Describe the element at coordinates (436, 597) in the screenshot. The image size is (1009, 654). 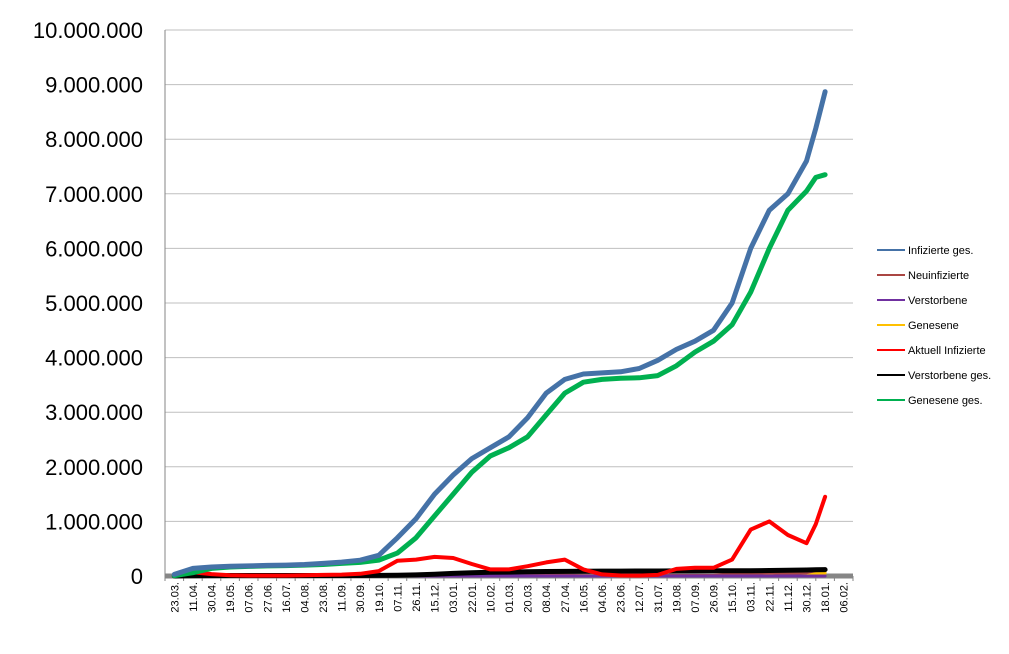
I see `x-tick-label: 15.12.` at that location.